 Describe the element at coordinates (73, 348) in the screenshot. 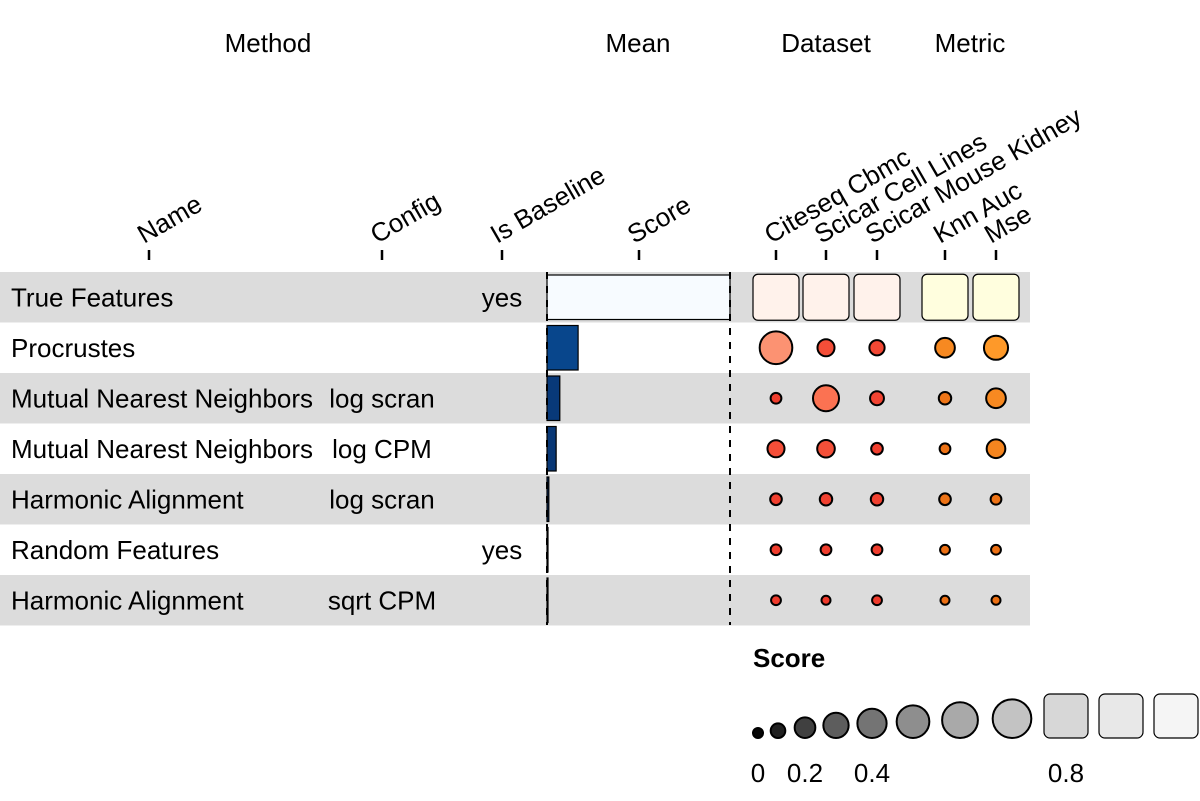

I see `row-name: Procrustes` at that location.